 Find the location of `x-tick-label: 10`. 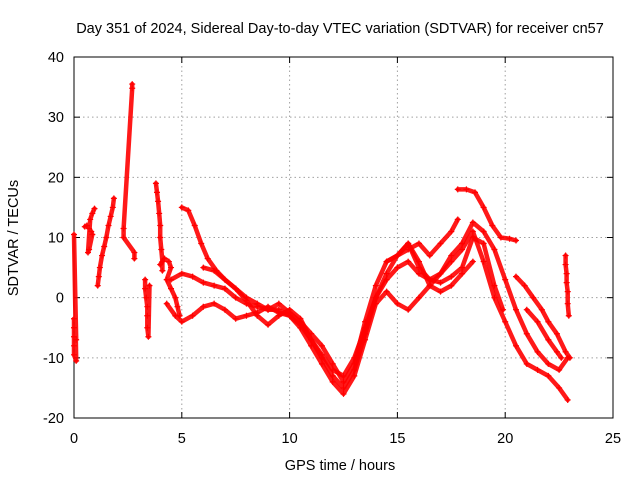

x-tick-label: 10 is located at coordinates (290, 439).